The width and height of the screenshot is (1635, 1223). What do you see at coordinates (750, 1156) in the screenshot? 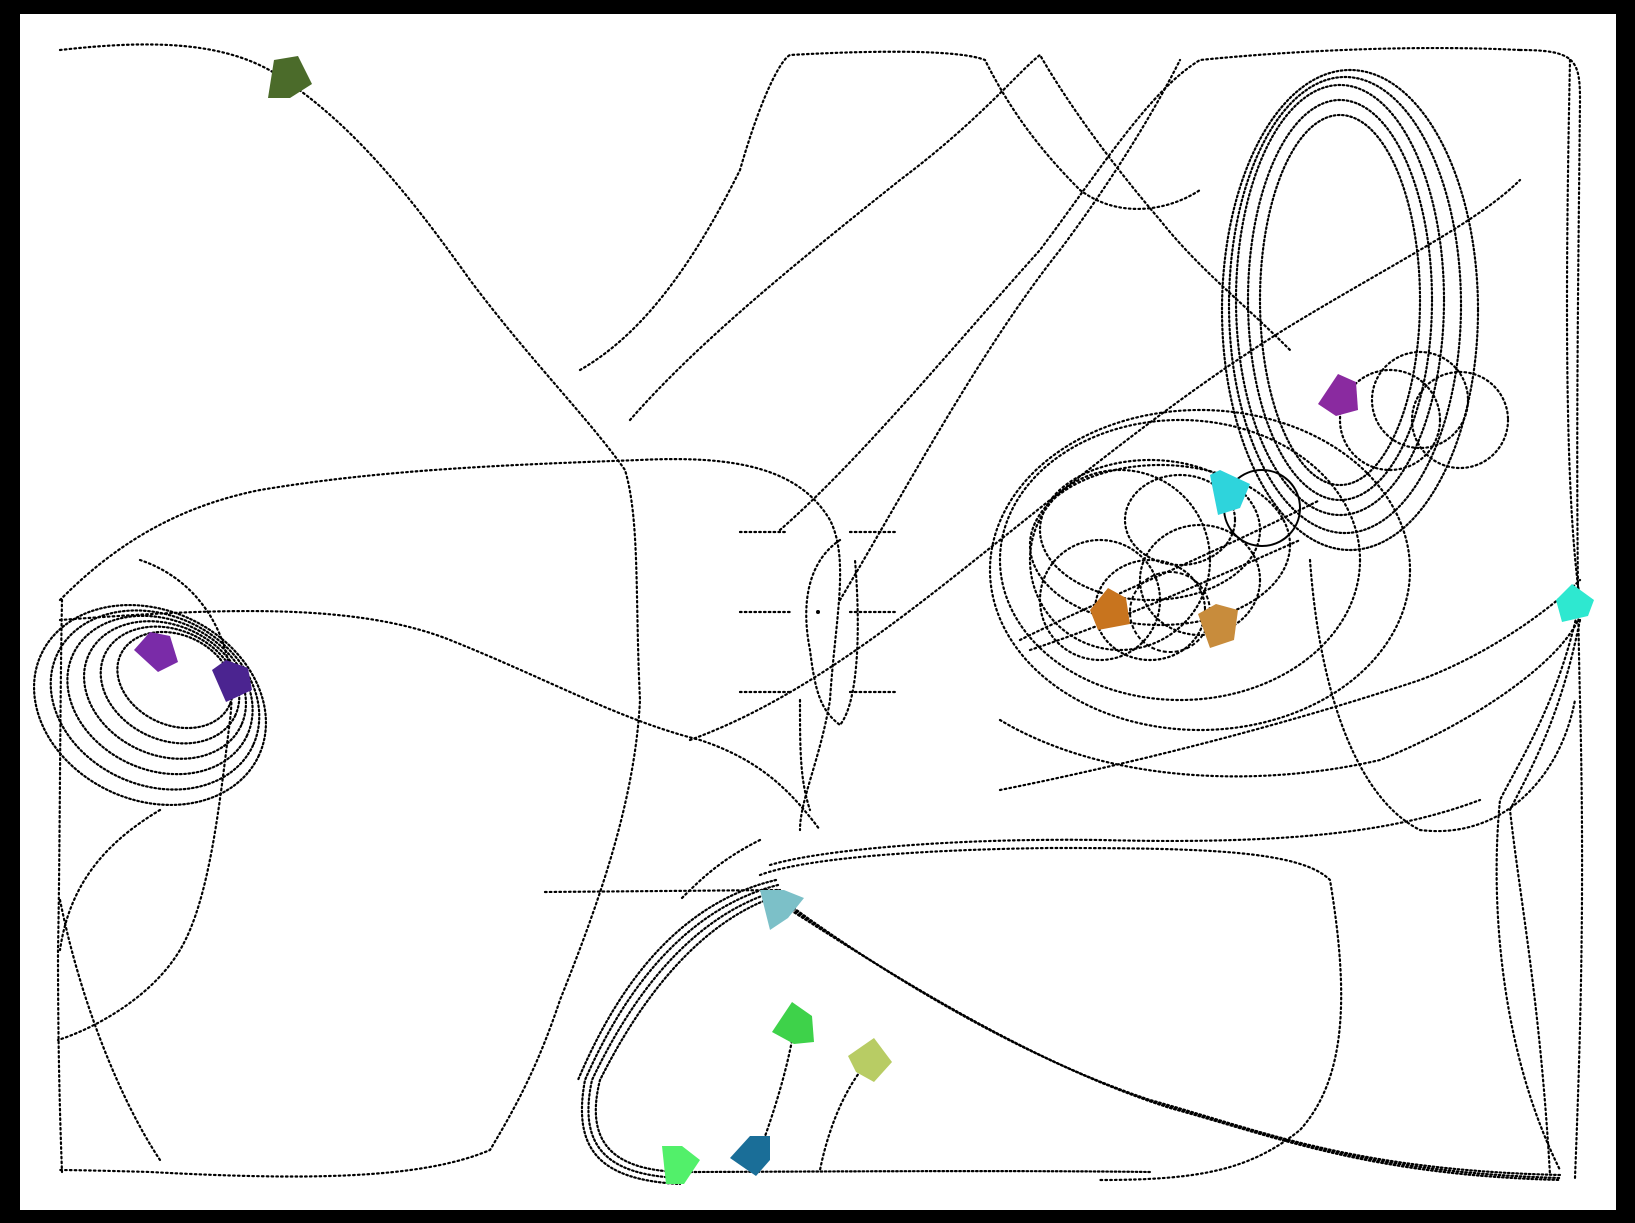
I see `agent-blue-bottom` at bounding box center [750, 1156].